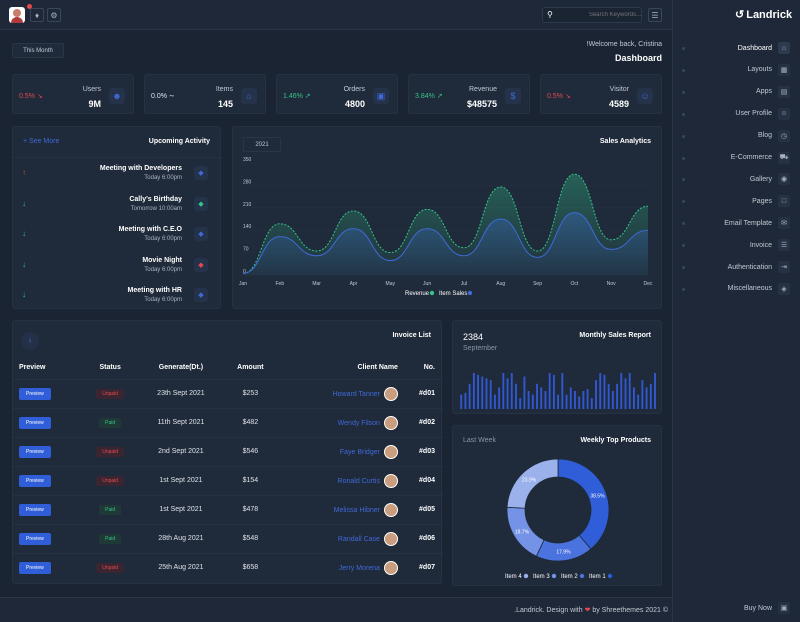  I want to click on stat-change-value: 0.5%, so click(555, 96).